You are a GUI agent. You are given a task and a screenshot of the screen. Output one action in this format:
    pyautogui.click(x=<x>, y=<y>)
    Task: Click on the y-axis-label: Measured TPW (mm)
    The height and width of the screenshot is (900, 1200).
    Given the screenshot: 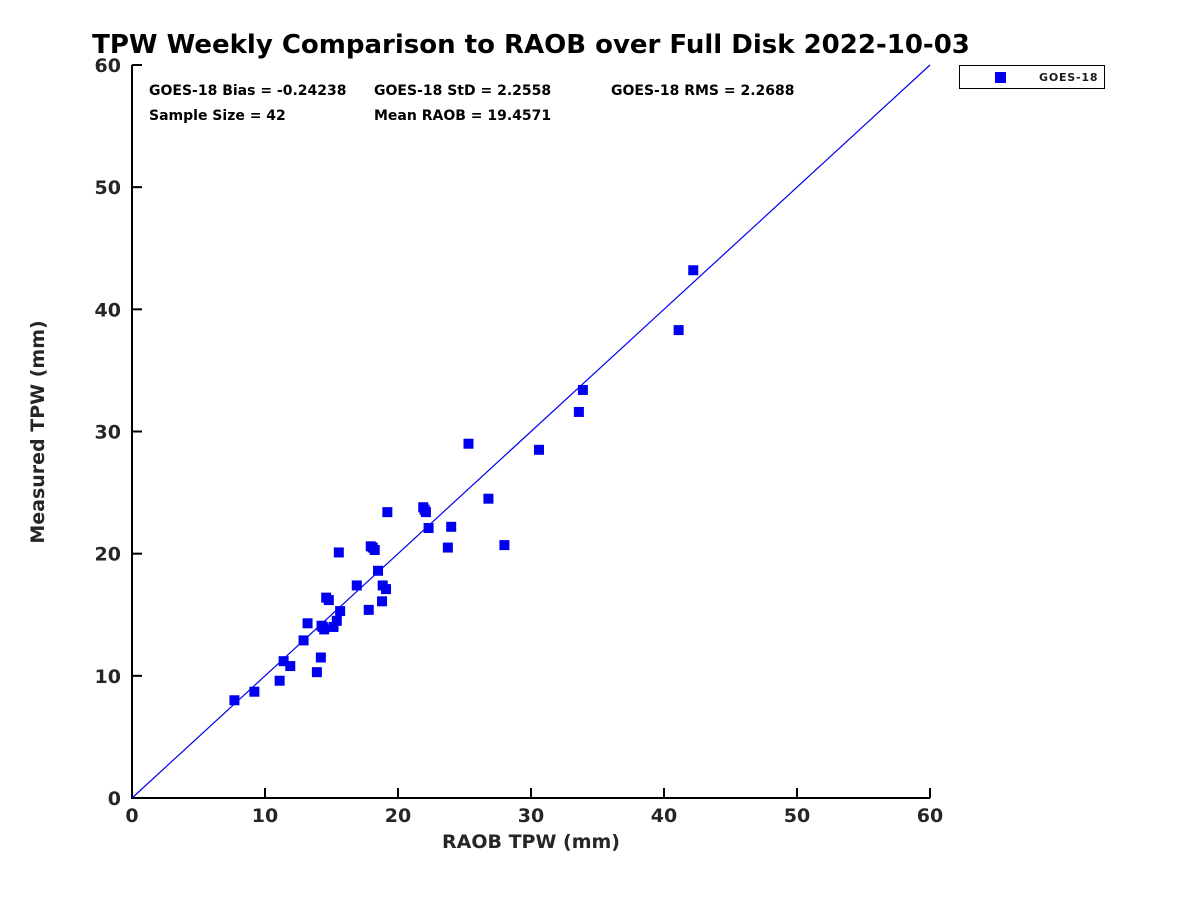 What is the action you would take?
    pyautogui.click(x=38, y=432)
    